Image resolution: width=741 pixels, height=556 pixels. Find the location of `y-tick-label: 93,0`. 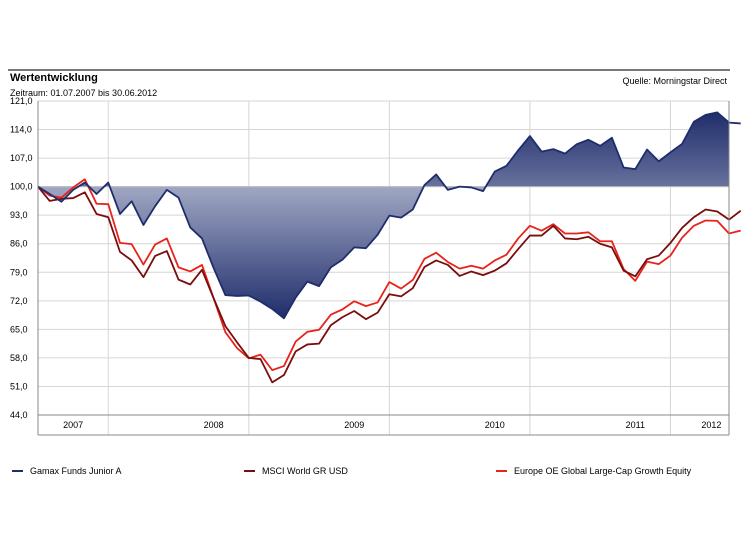

y-tick-label: 93,0 is located at coordinates (19, 215).